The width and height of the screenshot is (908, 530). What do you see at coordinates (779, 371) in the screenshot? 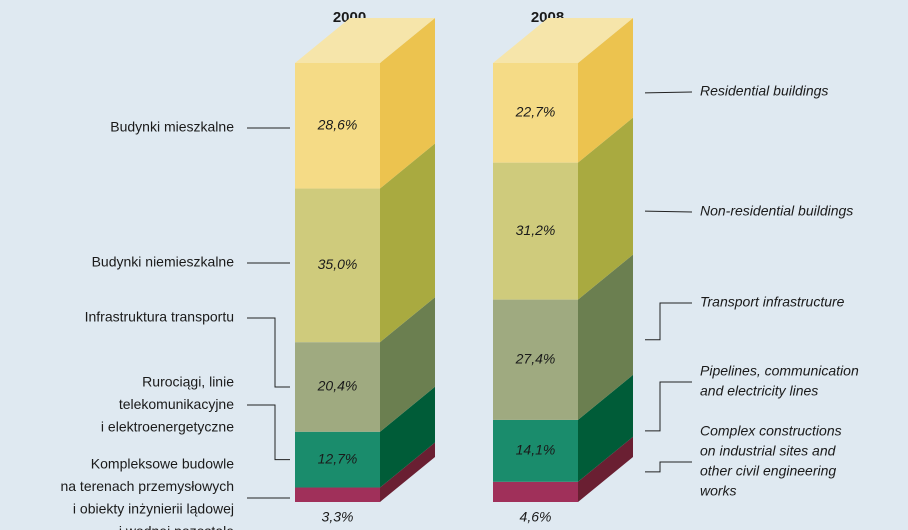
I see `legend-label: Pipelines, communication` at bounding box center [779, 371].